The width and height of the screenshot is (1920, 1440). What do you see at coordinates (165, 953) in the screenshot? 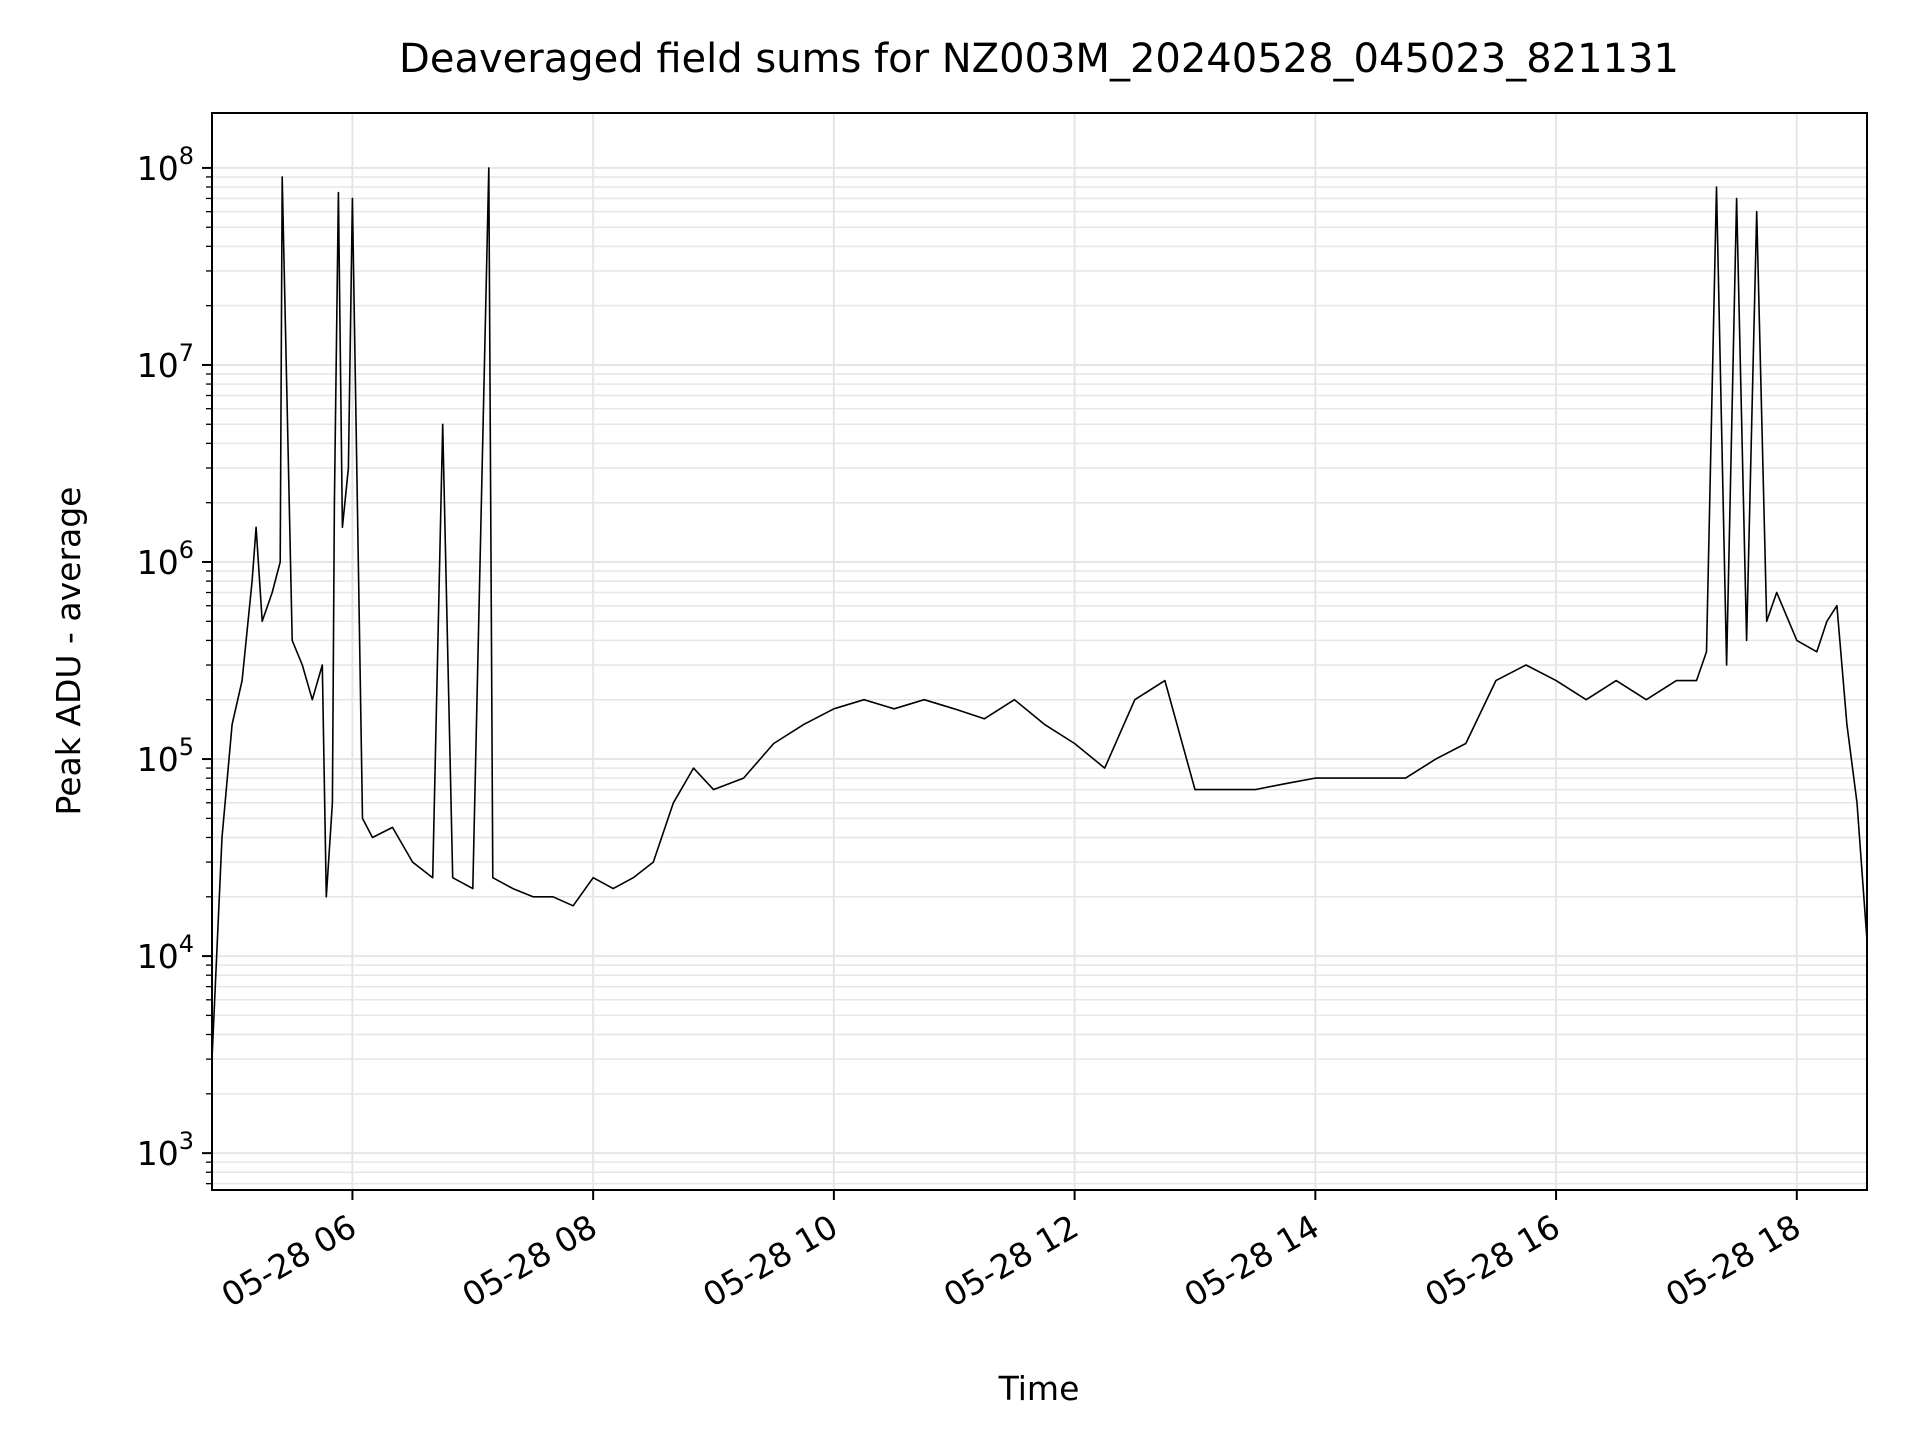
I see `y-tick-label: 10⁴` at bounding box center [165, 953].